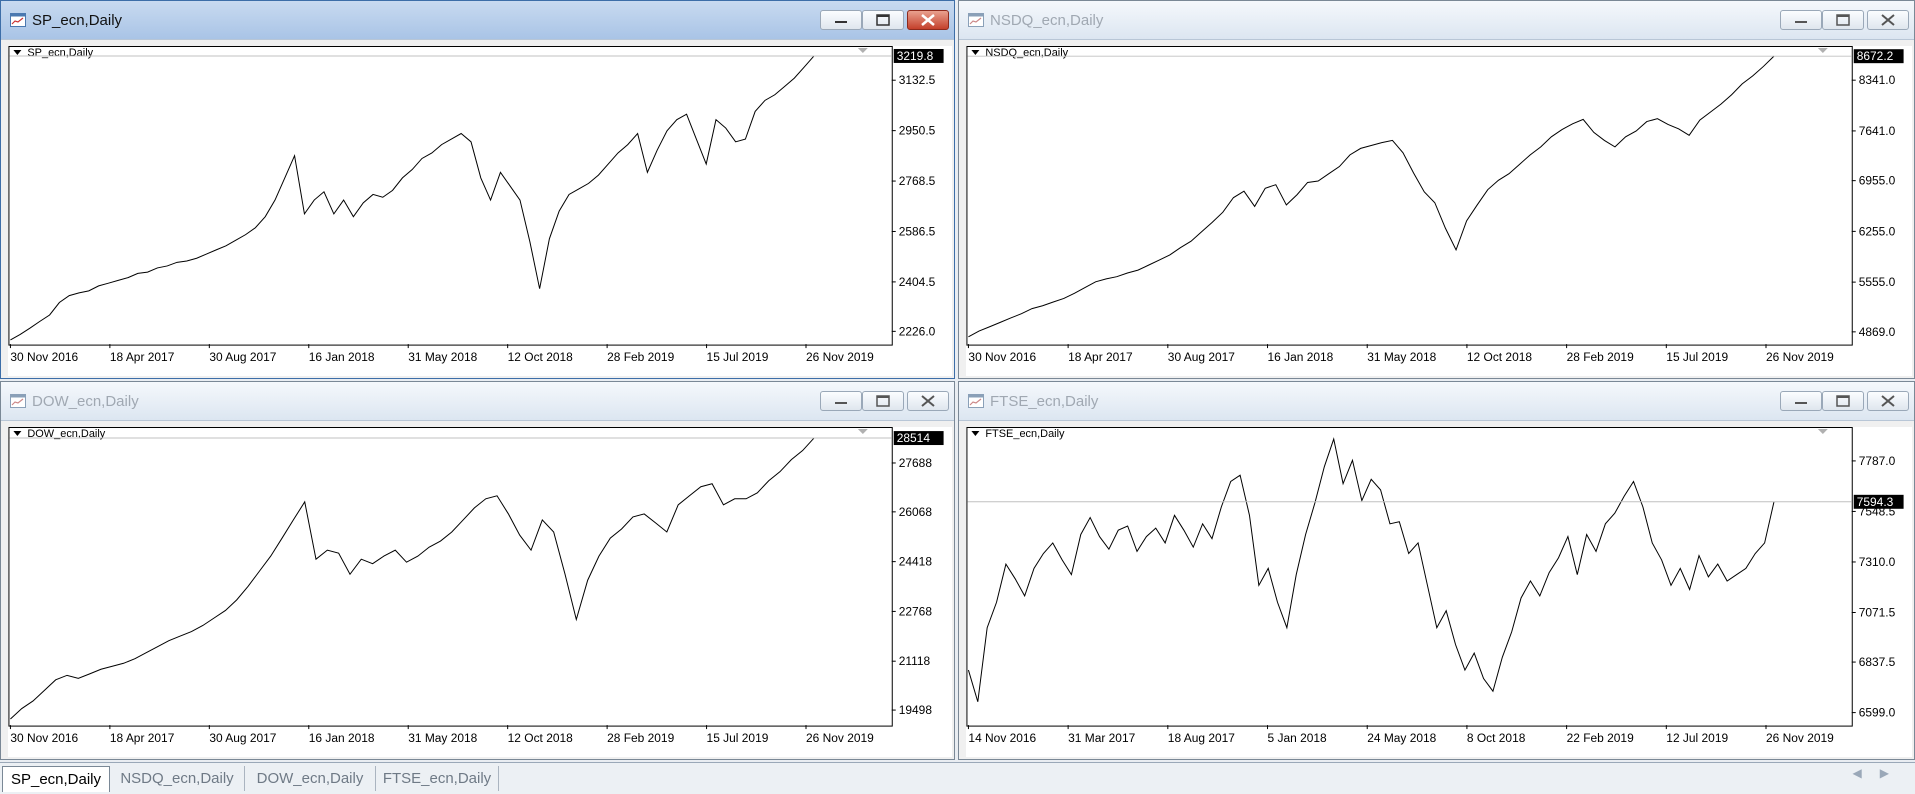  I want to click on y-tick-label: 7310.0, so click(1877, 562).